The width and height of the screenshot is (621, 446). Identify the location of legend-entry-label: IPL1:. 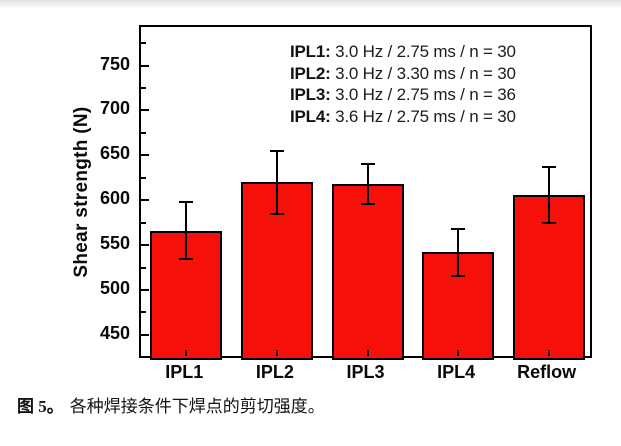
(310, 51).